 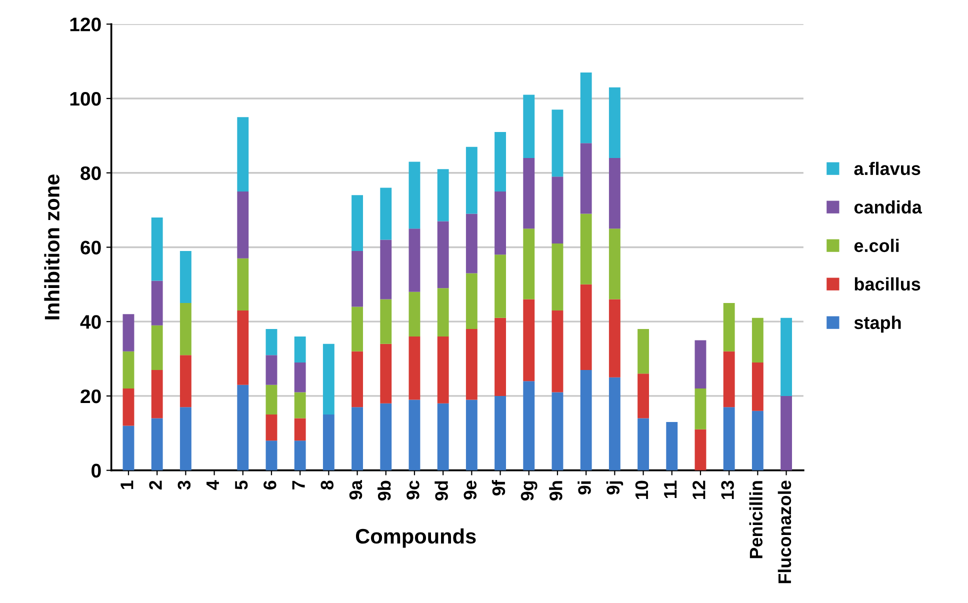 I want to click on legend-label: candida, so click(x=888, y=207).